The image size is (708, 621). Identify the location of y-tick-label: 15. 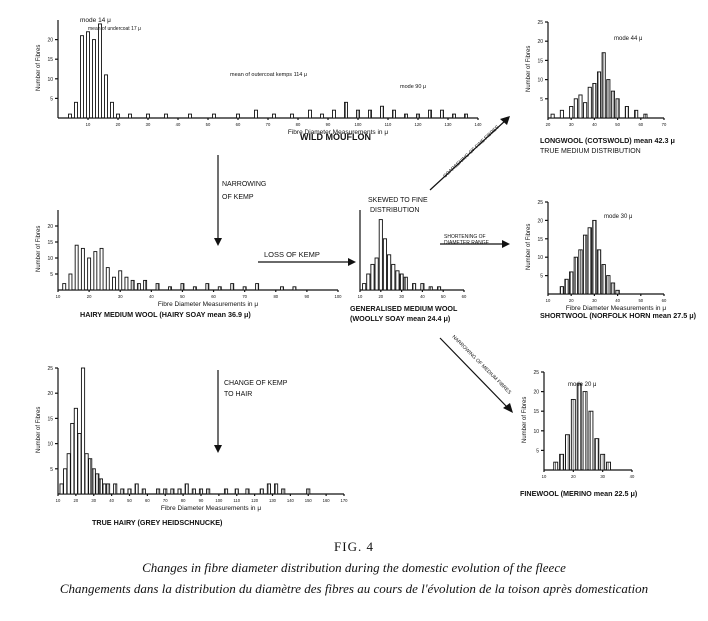
(540, 61).